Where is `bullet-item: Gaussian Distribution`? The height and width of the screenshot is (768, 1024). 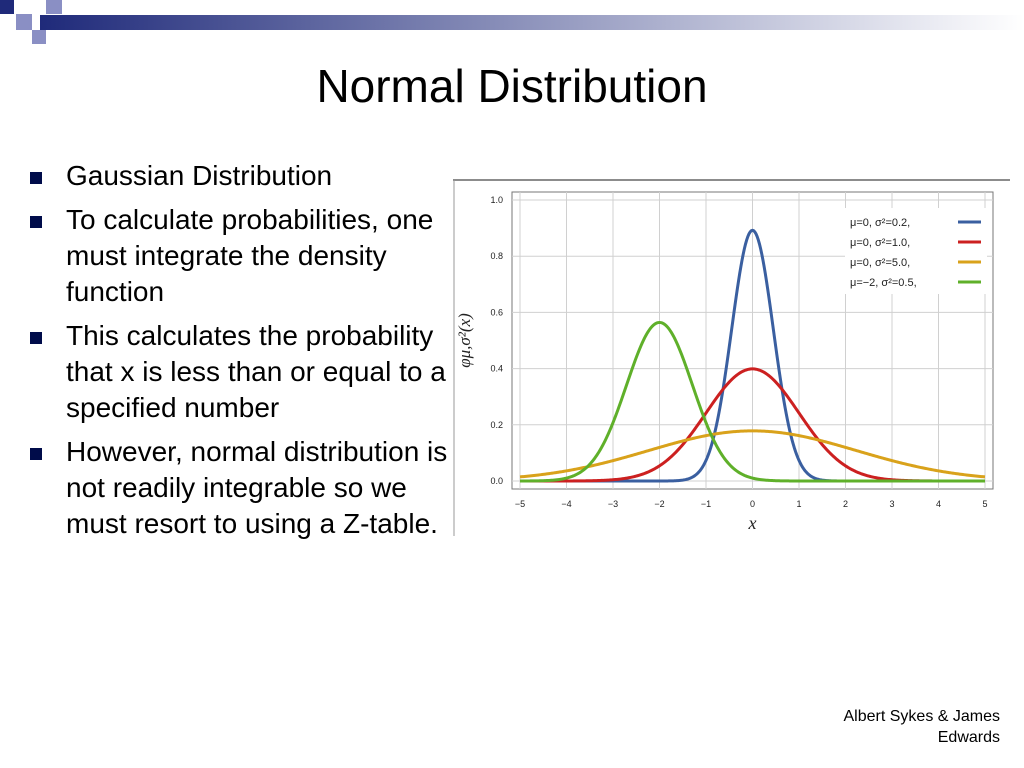 bullet-item: Gaussian Distribution is located at coordinates (238, 176).